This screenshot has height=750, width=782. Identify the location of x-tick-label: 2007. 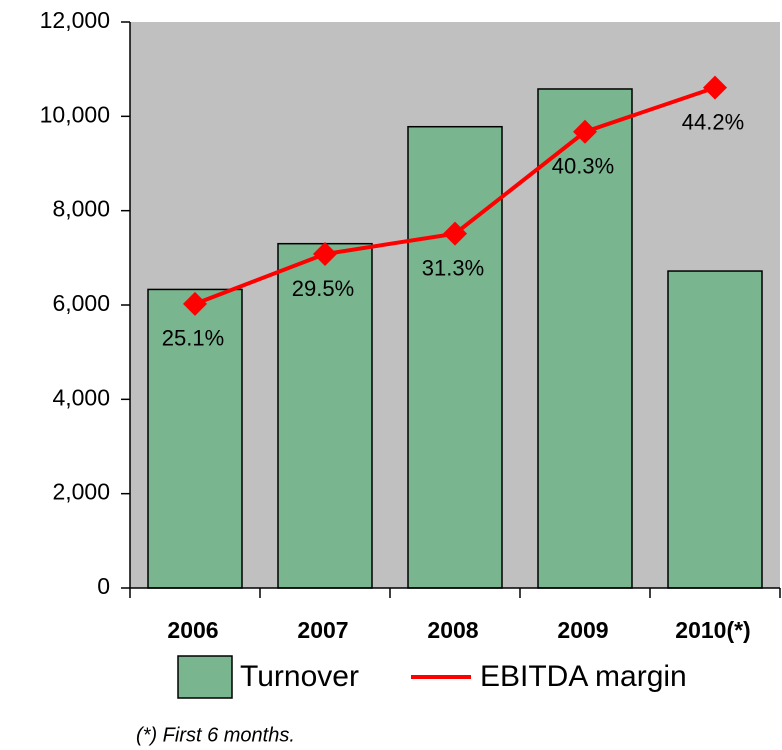
(322, 630).